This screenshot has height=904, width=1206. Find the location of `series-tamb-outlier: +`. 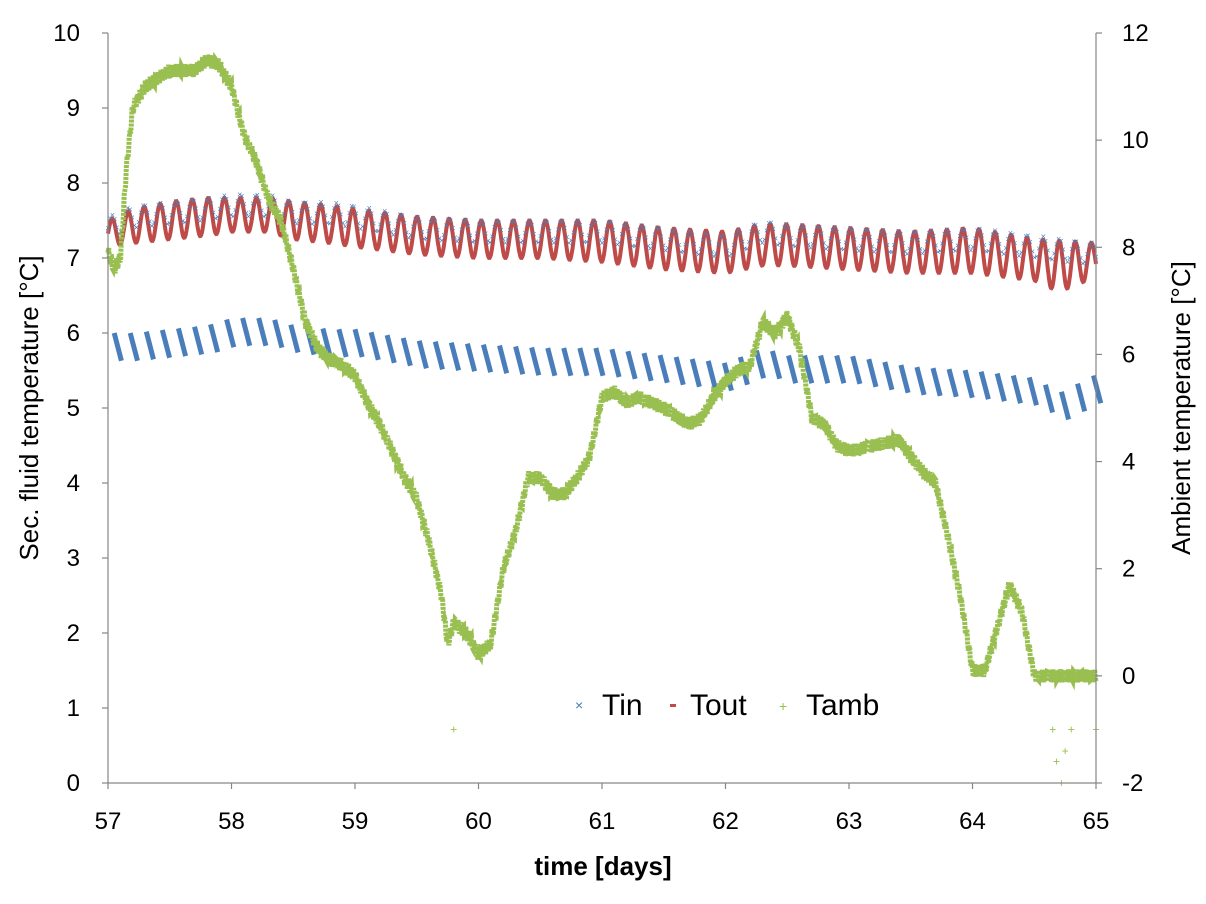

series-tamb-outlier: + is located at coordinates (1071, 729).